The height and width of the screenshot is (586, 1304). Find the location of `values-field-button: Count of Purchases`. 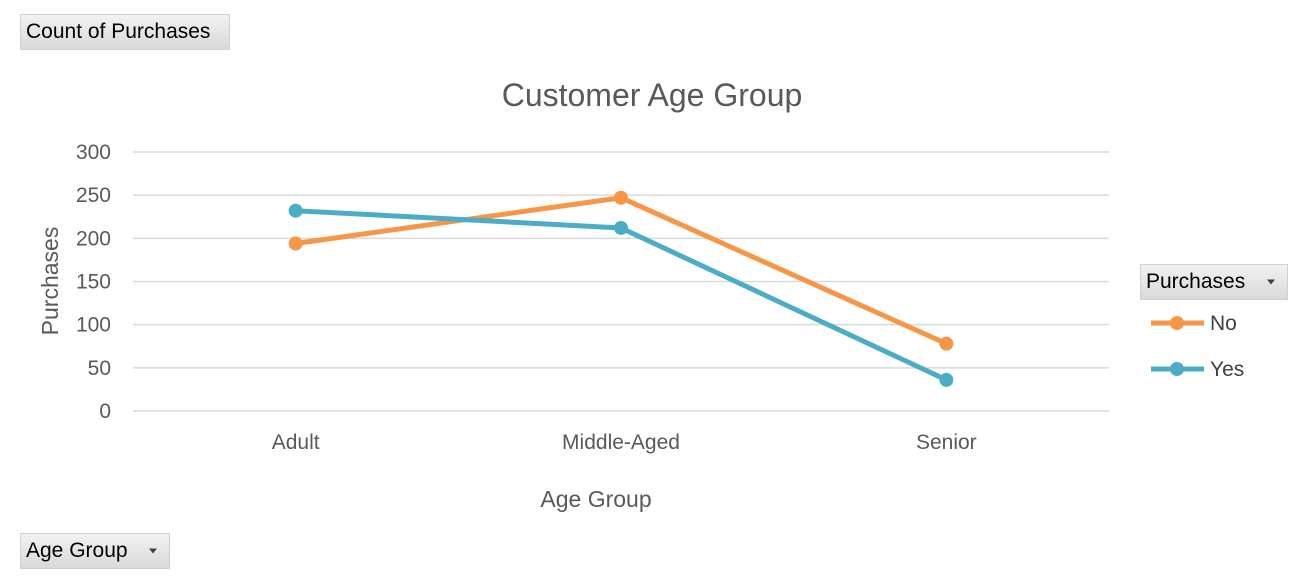

values-field-button: Count of Purchases is located at coordinates (125, 32).